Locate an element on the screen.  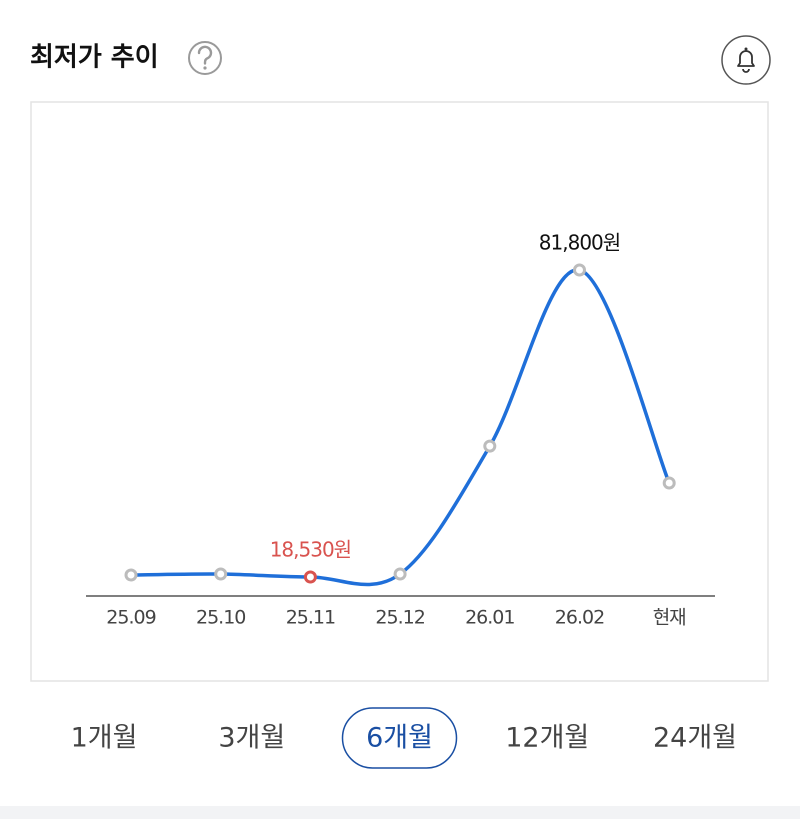
period-option: 24개월 is located at coordinates (695, 738).